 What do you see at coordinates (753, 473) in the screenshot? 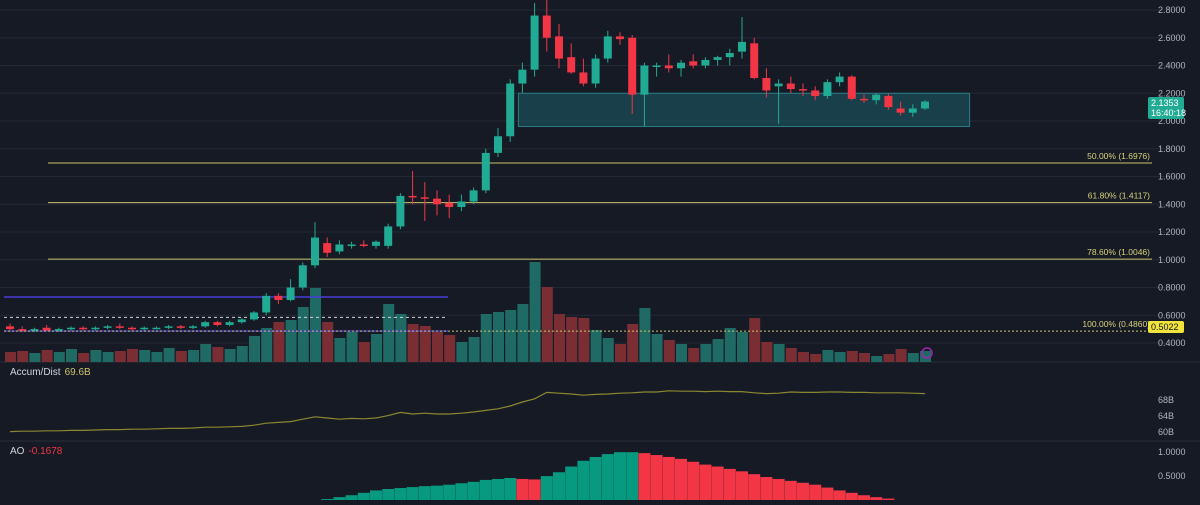
I see `ao-layer: 1.0000 0.5000` at bounding box center [753, 473].